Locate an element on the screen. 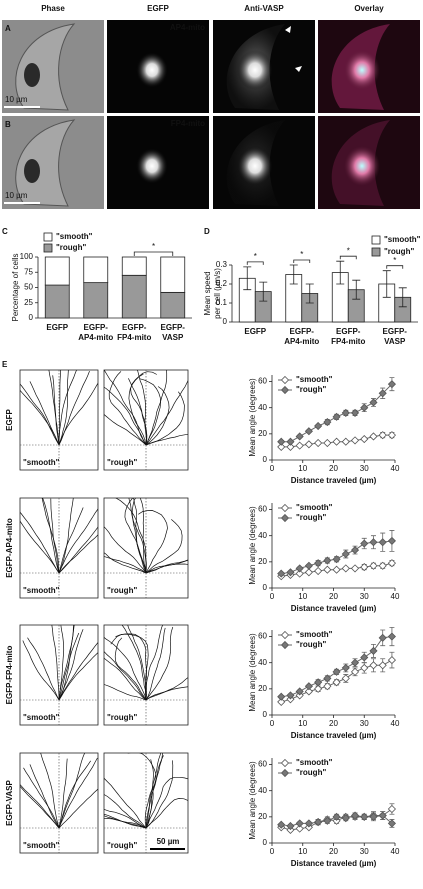 The image size is (423, 889). y-axis-label: Mean angle (degrees) is located at coordinates (252, 545).